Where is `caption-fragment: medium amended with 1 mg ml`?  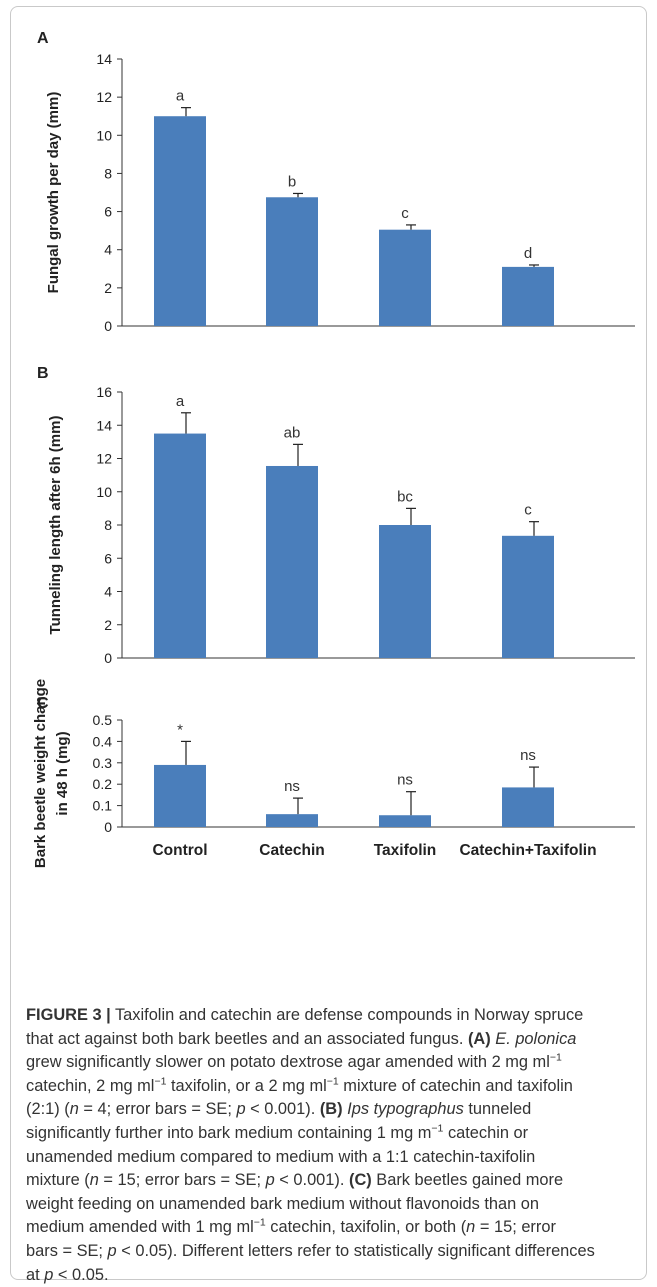
caption-fragment: medium amended with 1 mg ml is located at coordinates (140, 1227).